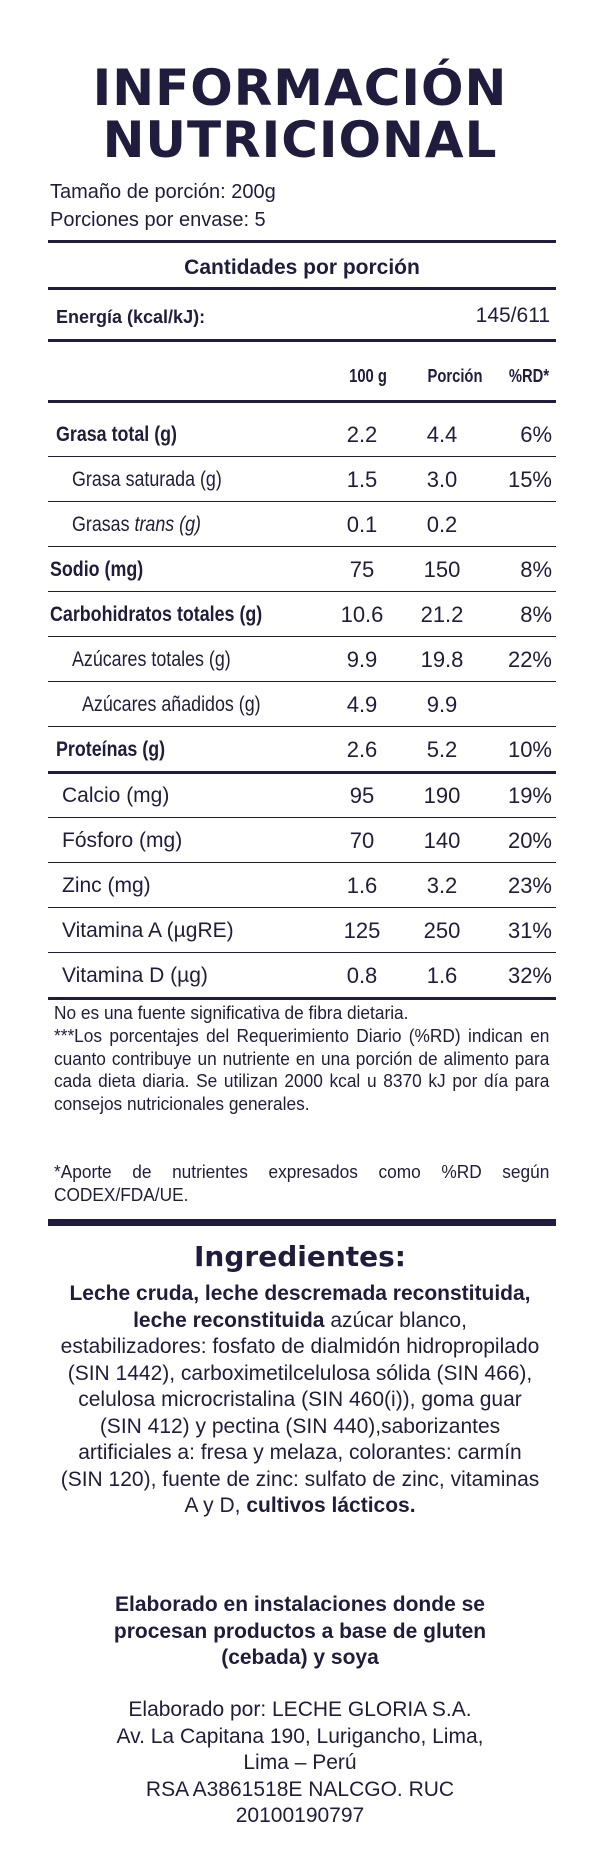 This screenshot has width=600, height=1875. I want to click on value-portion: 9.9, so click(442, 704).